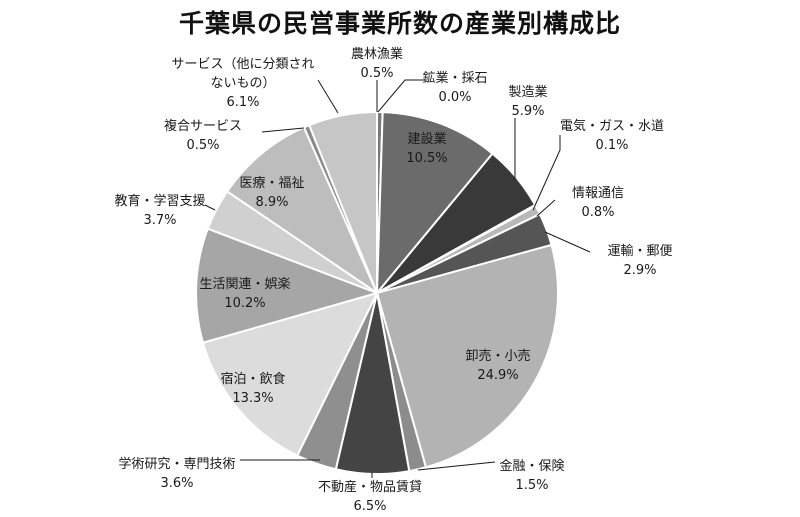 This screenshot has height=517, width=800. What do you see at coordinates (454, 78) in the screenshot?
I see `slice-name-label: 鉱業・採石` at bounding box center [454, 78].